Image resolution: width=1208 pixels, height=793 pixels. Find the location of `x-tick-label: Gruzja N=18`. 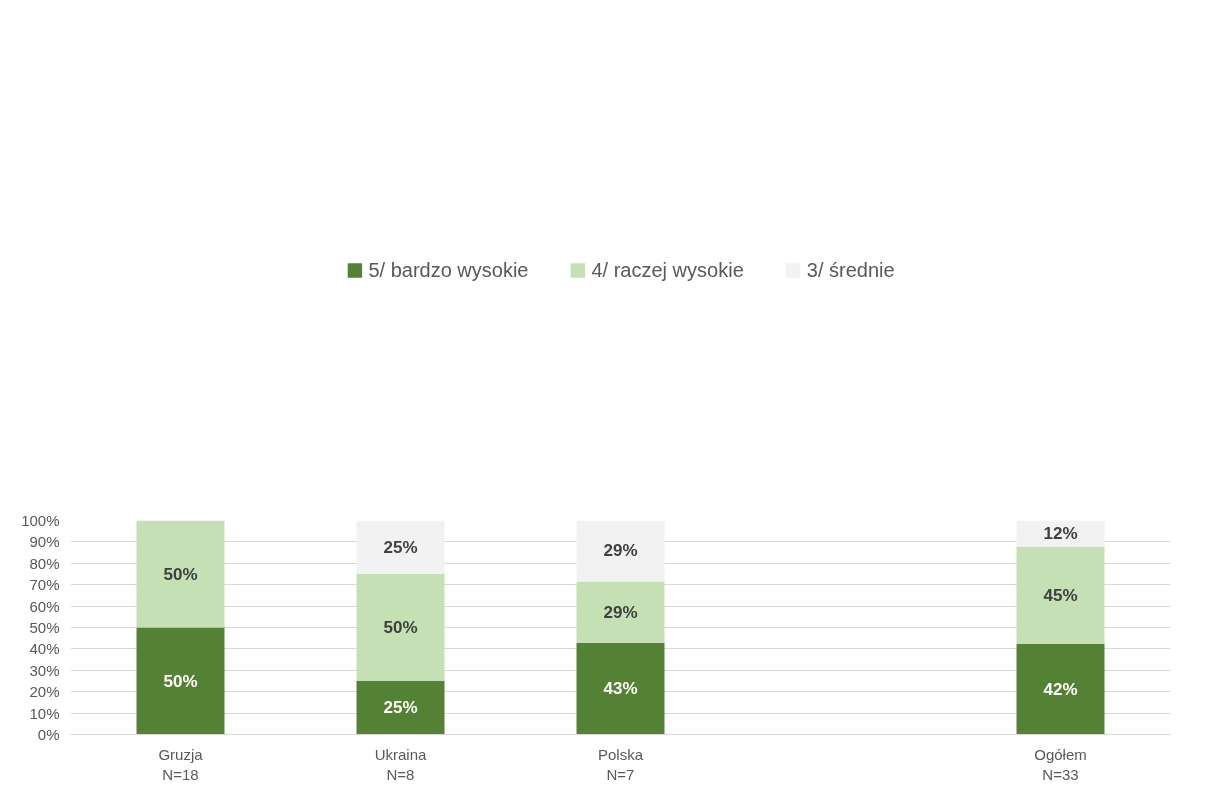

x-tick-label: Gruzja N=18 is located at coordinates (181, 764).